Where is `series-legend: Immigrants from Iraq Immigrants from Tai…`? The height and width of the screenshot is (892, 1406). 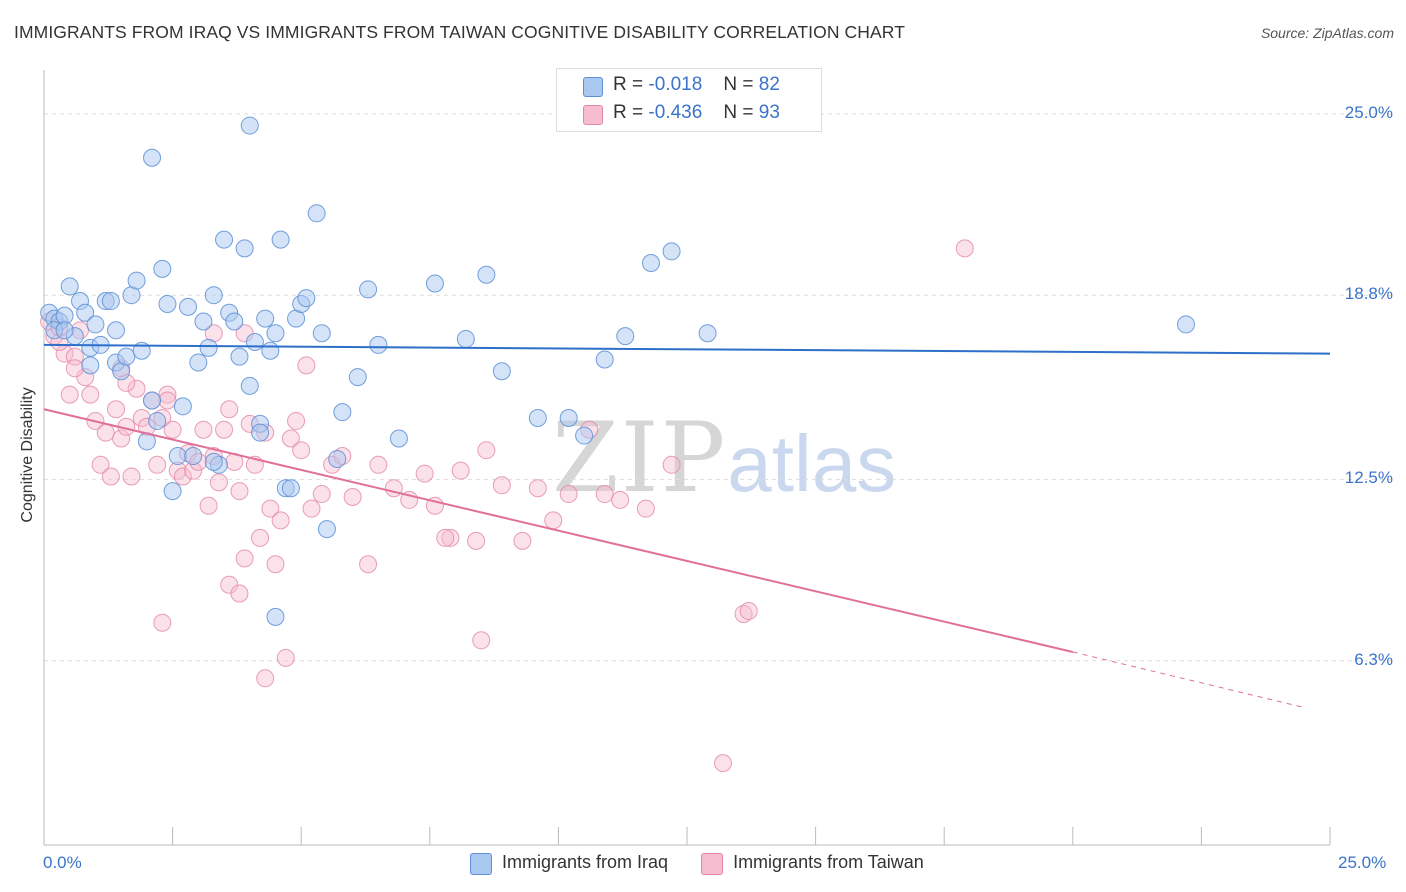 series-legend: Immigrants from Iraq Immigrants from Tai… is located at coordinates (711, 863).